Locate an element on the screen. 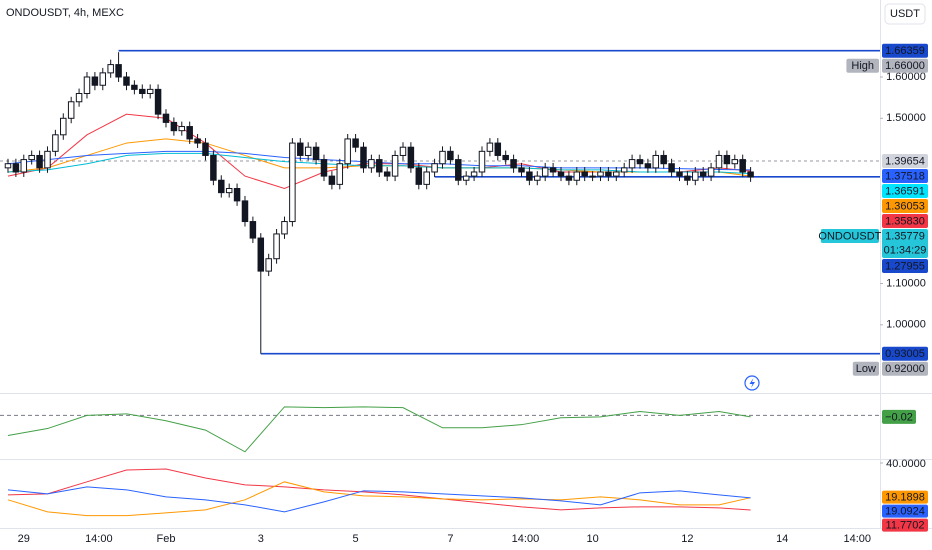 This screenshot has width=932, height=550. y-tick-label: 1.50000 is located at coordinates (906, 118).